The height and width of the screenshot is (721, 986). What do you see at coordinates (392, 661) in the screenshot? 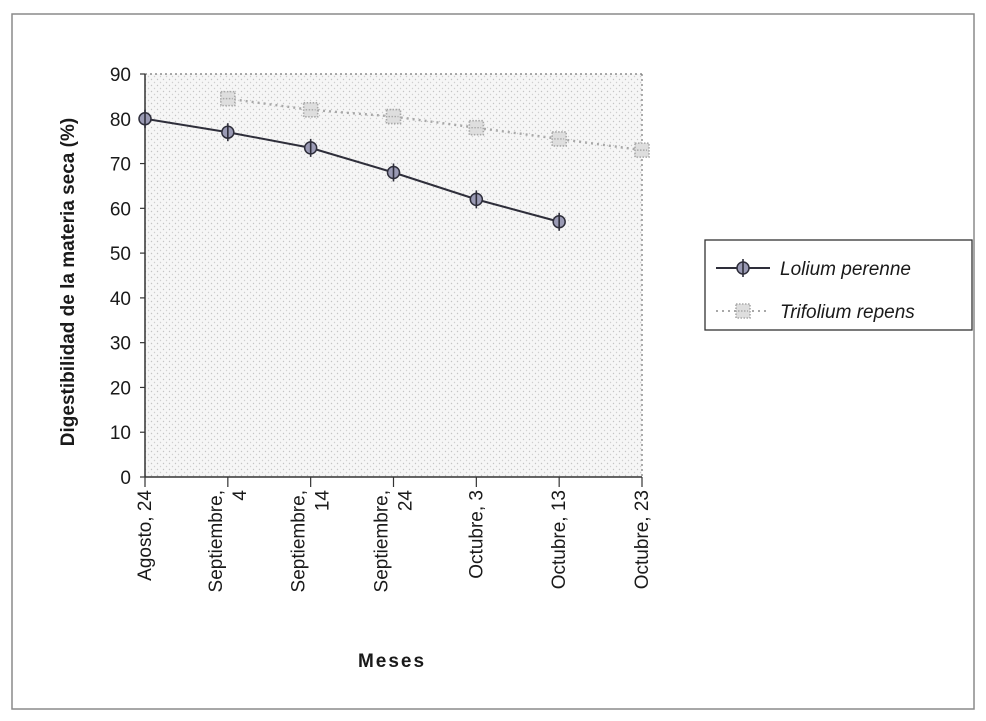
I see `x-axis-title: Meses` at bounding box center [392, 661].